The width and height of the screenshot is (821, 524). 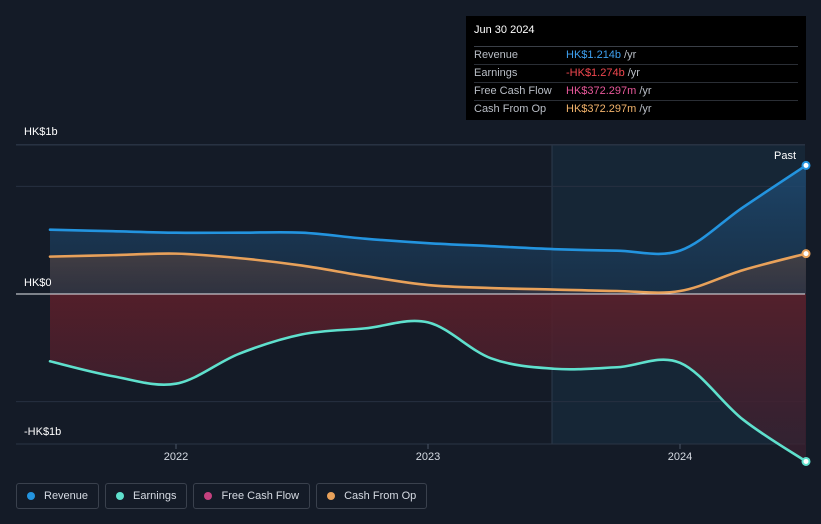 I want to click on y-tick-label-bottom: -HK$1b, so click(x=43, y=432).